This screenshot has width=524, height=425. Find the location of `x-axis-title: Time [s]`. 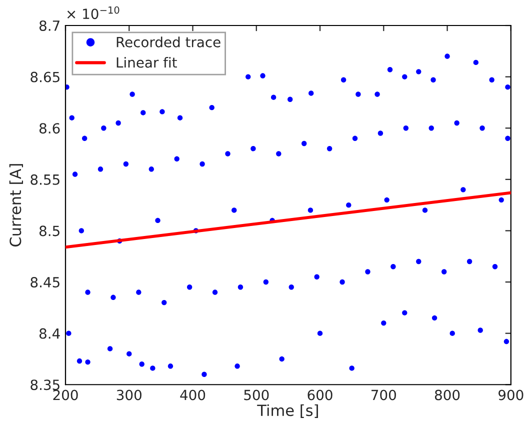

x-axis-title: Time [s] is located at coordinates (287, 411).